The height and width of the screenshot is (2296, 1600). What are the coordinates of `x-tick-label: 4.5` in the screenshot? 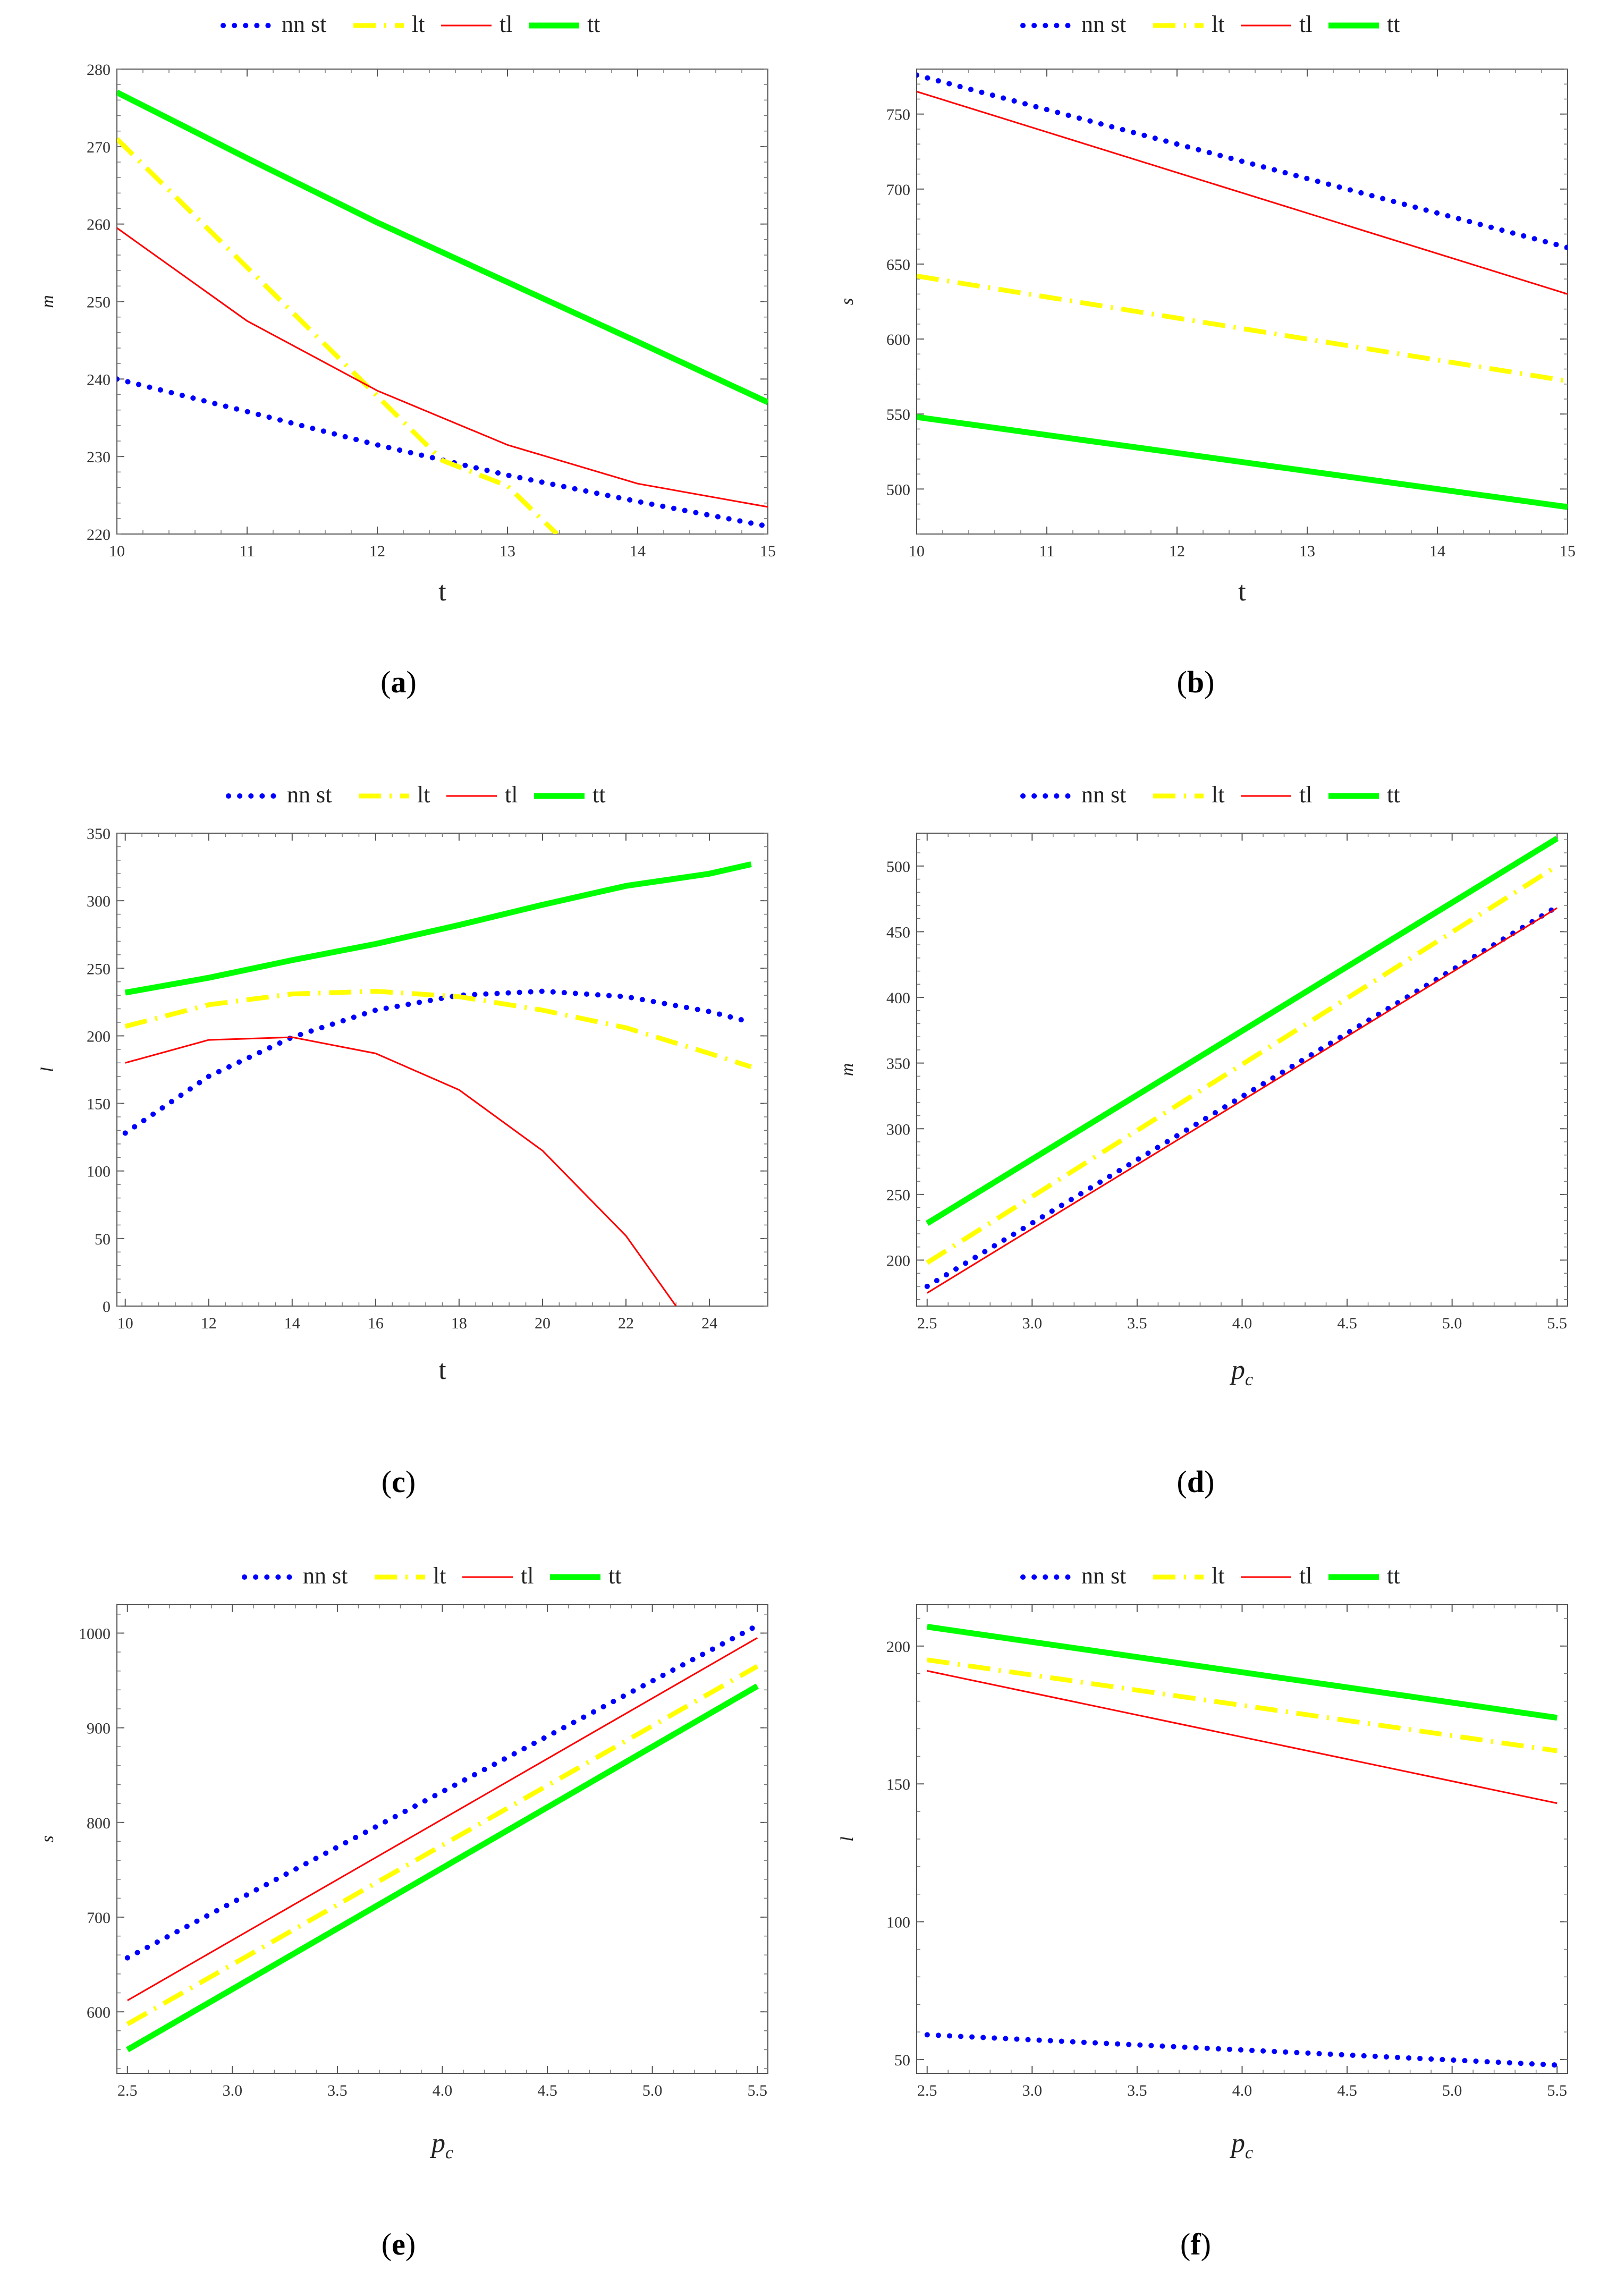 It's located at (1347, 2090).